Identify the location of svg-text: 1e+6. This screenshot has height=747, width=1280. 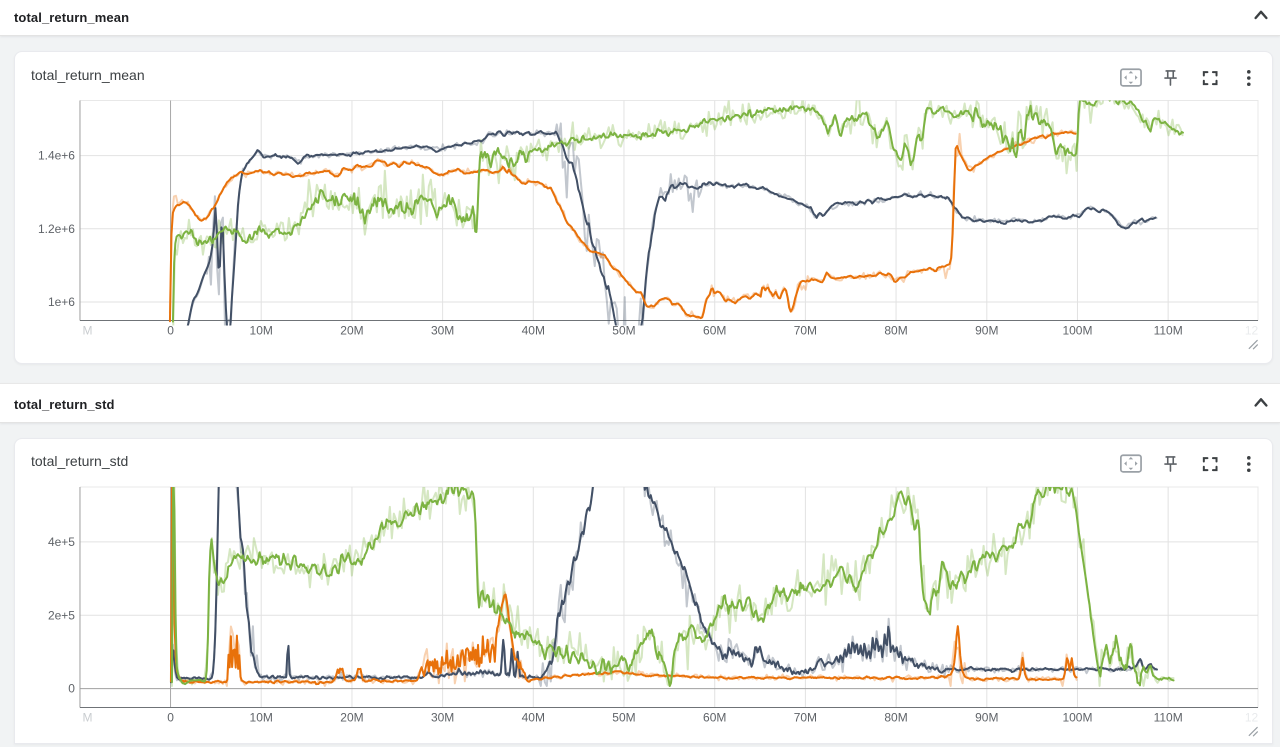
(61, 302).